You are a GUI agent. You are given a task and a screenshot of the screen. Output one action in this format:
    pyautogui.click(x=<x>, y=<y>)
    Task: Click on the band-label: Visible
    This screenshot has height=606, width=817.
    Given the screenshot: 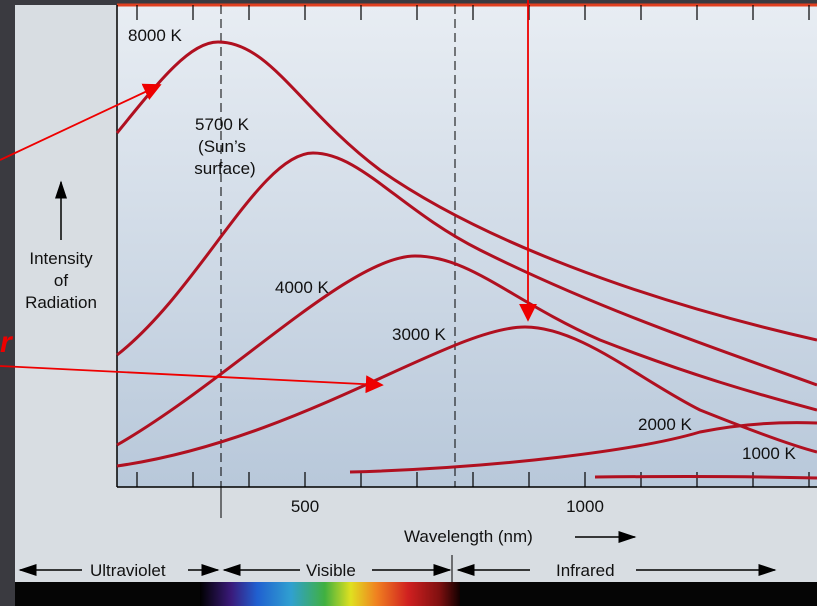 What is the action you would take?
    pyautogui.click(x=331, y=570)
    